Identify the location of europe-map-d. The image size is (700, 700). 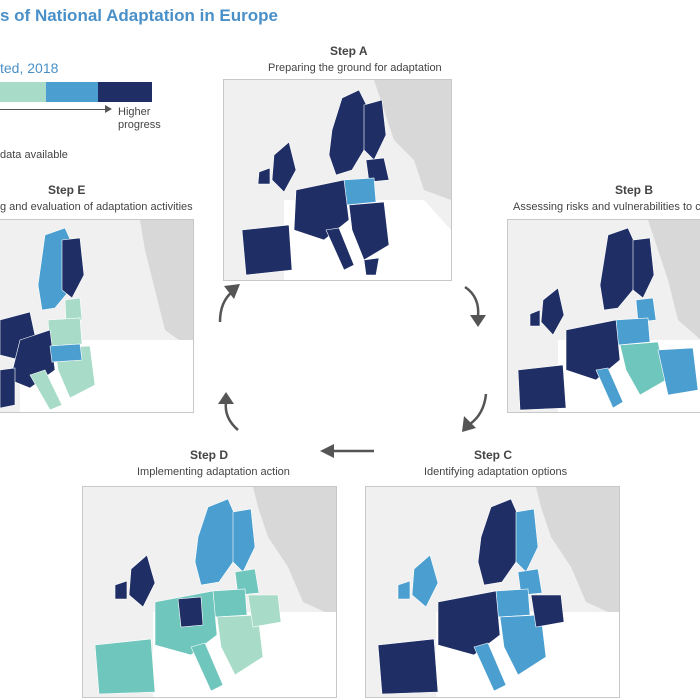
(209, 592).